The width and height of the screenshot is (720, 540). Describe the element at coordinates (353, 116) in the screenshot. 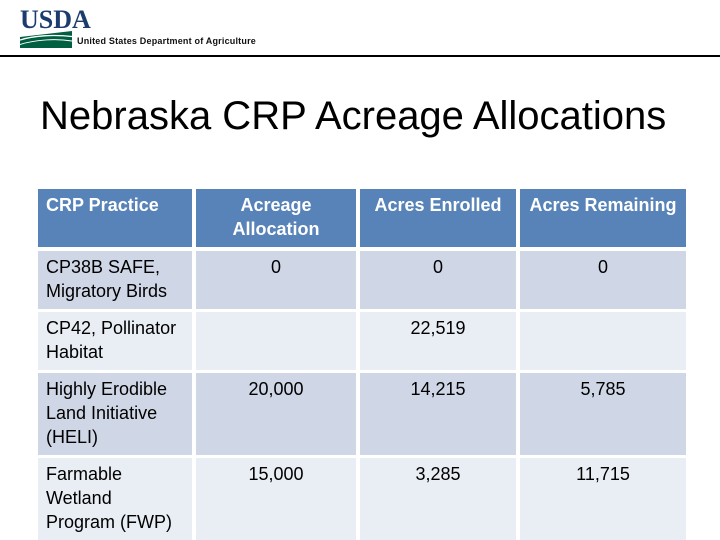

I see `slide-title: Nebraska CRP Acreage Allocations` at that location.